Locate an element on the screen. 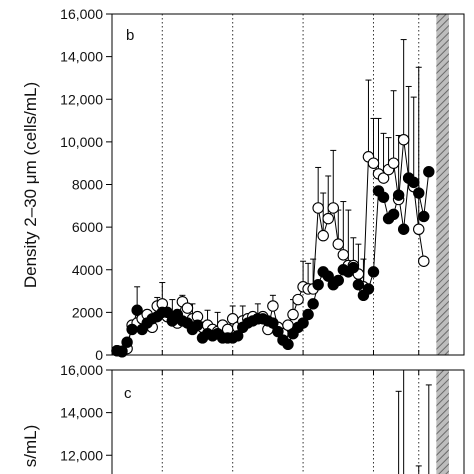  panel-c-y-ticks: 12,000 14,000 16,000 is located at coordinates (86, 412).